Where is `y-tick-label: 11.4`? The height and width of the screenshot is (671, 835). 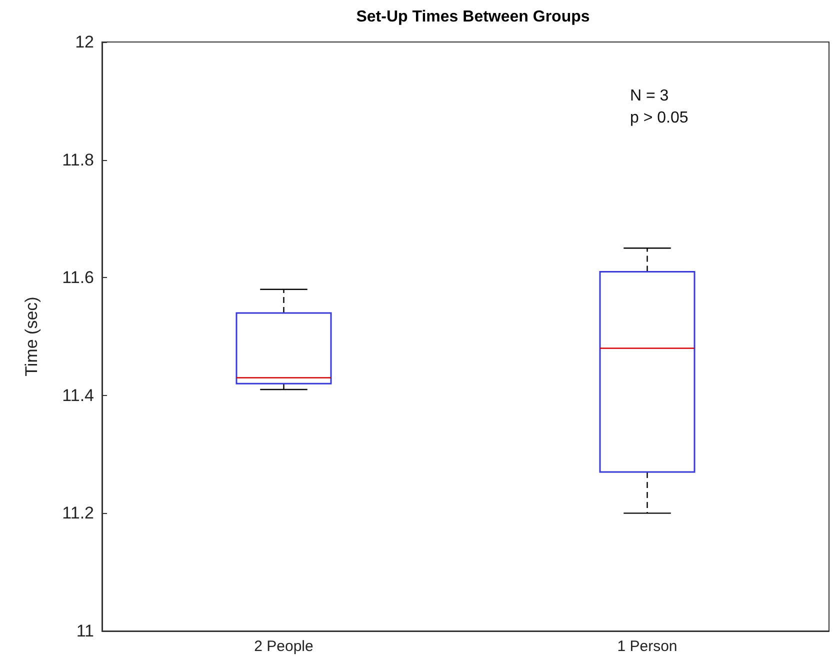 y-tick-label: 11.4 is located at coordinates (78, 395).